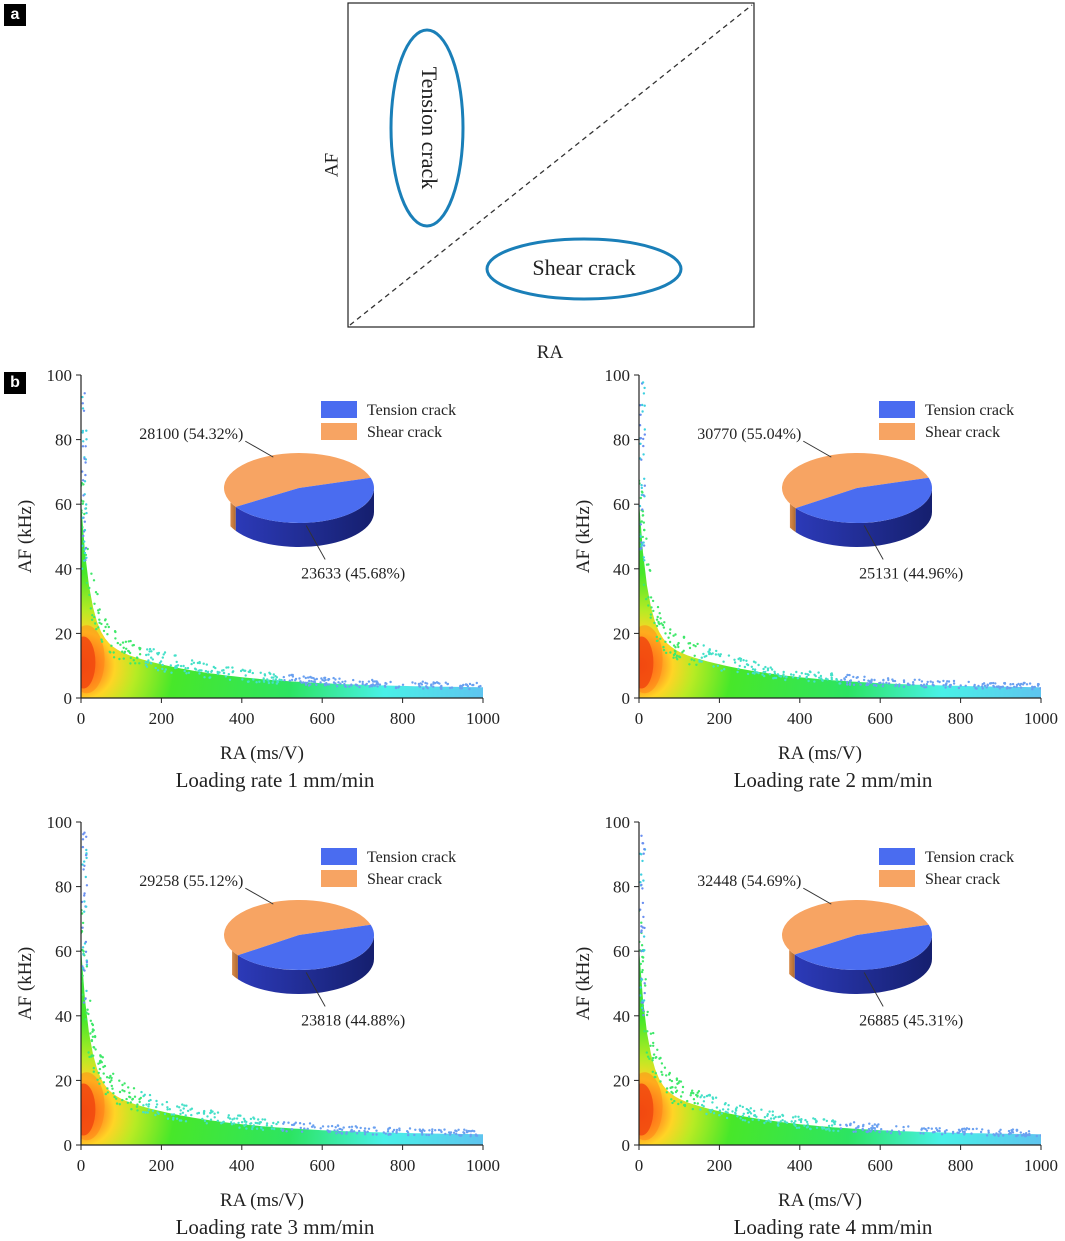  Describe the element at coordinates (315, 989) in the screenshot. I see `pie-leader-tension` at that location.